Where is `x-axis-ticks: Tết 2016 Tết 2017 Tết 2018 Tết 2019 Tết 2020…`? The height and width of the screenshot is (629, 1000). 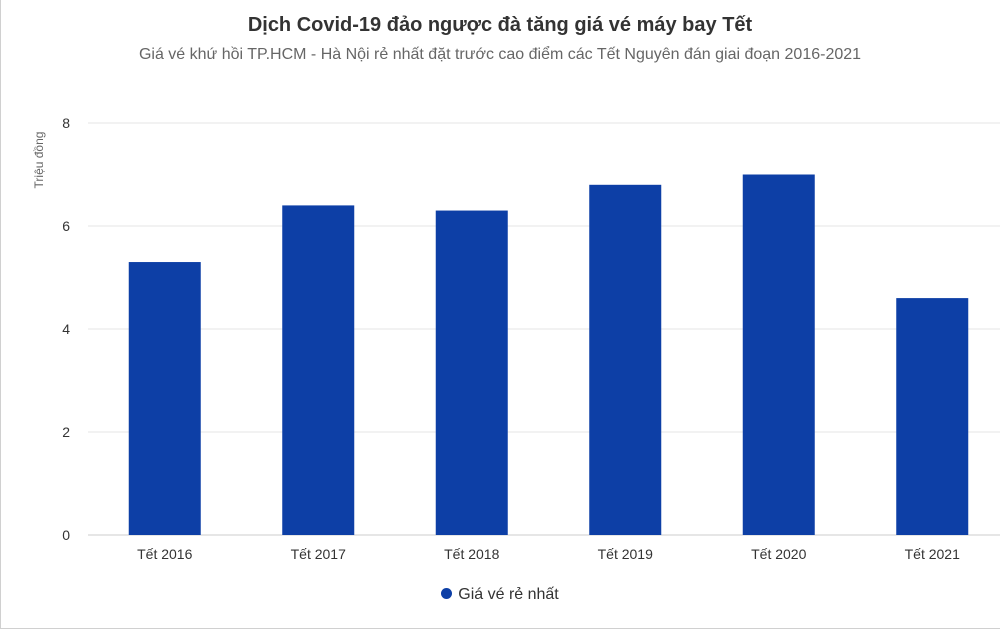
x-axis-ticks: Tết 2016 Tết 2017 Tết 2018 Tết 2019 Tết 2020… is located at coordinates (548, 554).